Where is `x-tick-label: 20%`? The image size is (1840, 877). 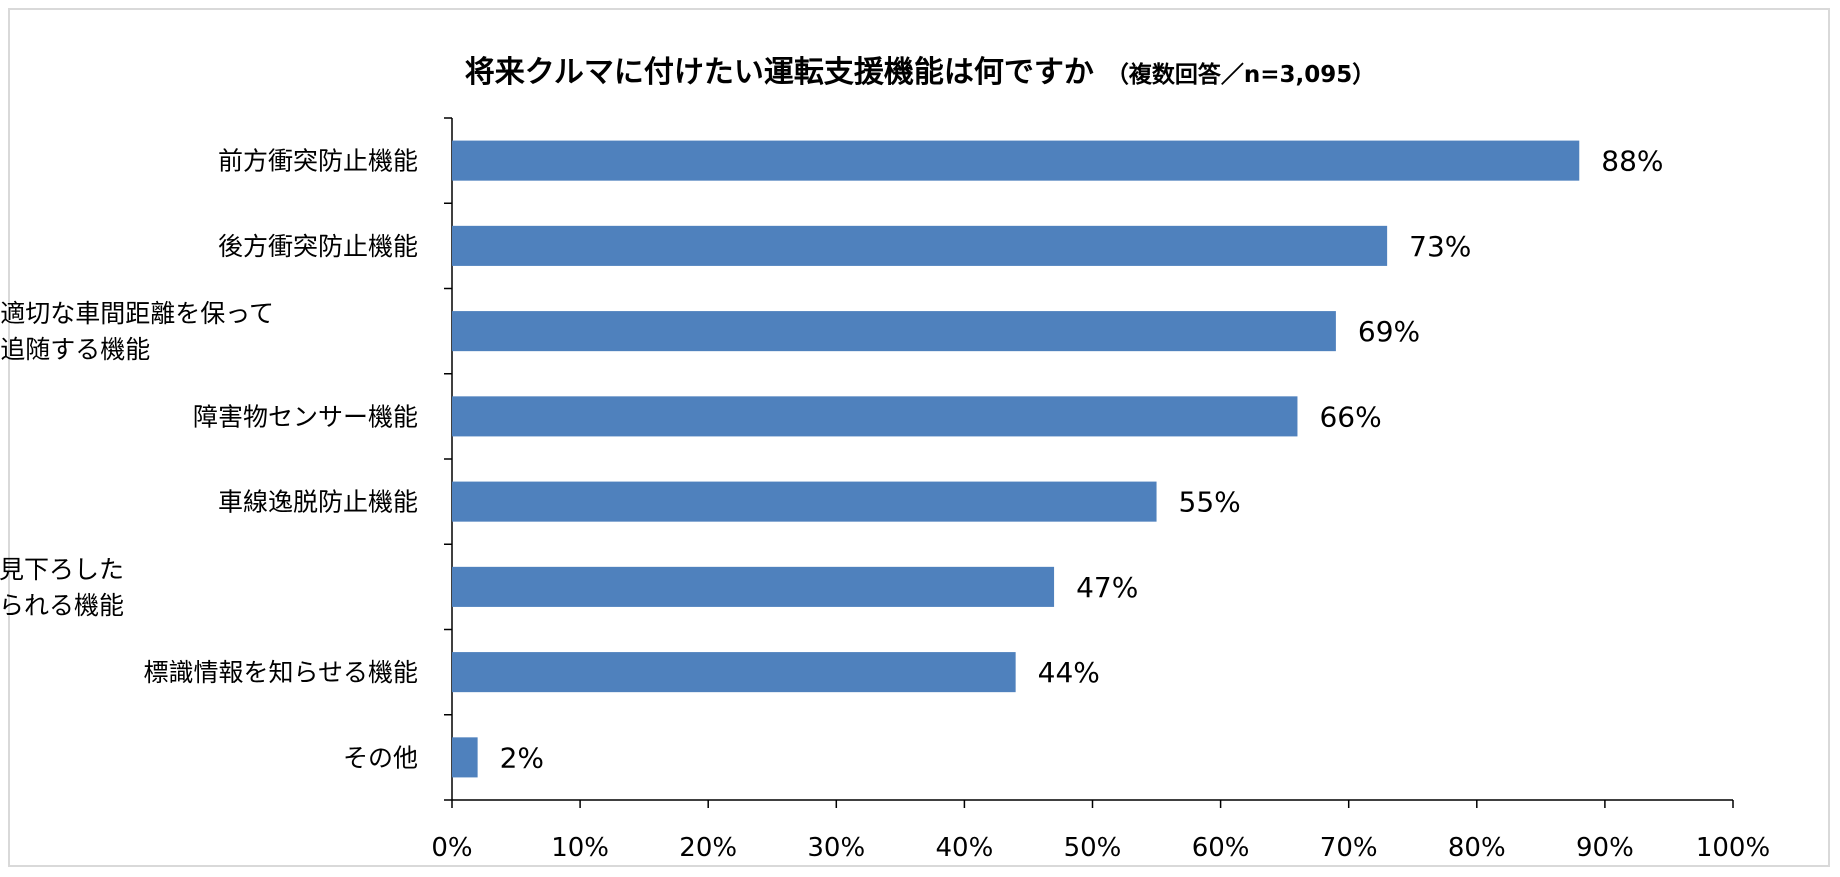
x-tick-label: 20% is located at coordinates (708, 848).